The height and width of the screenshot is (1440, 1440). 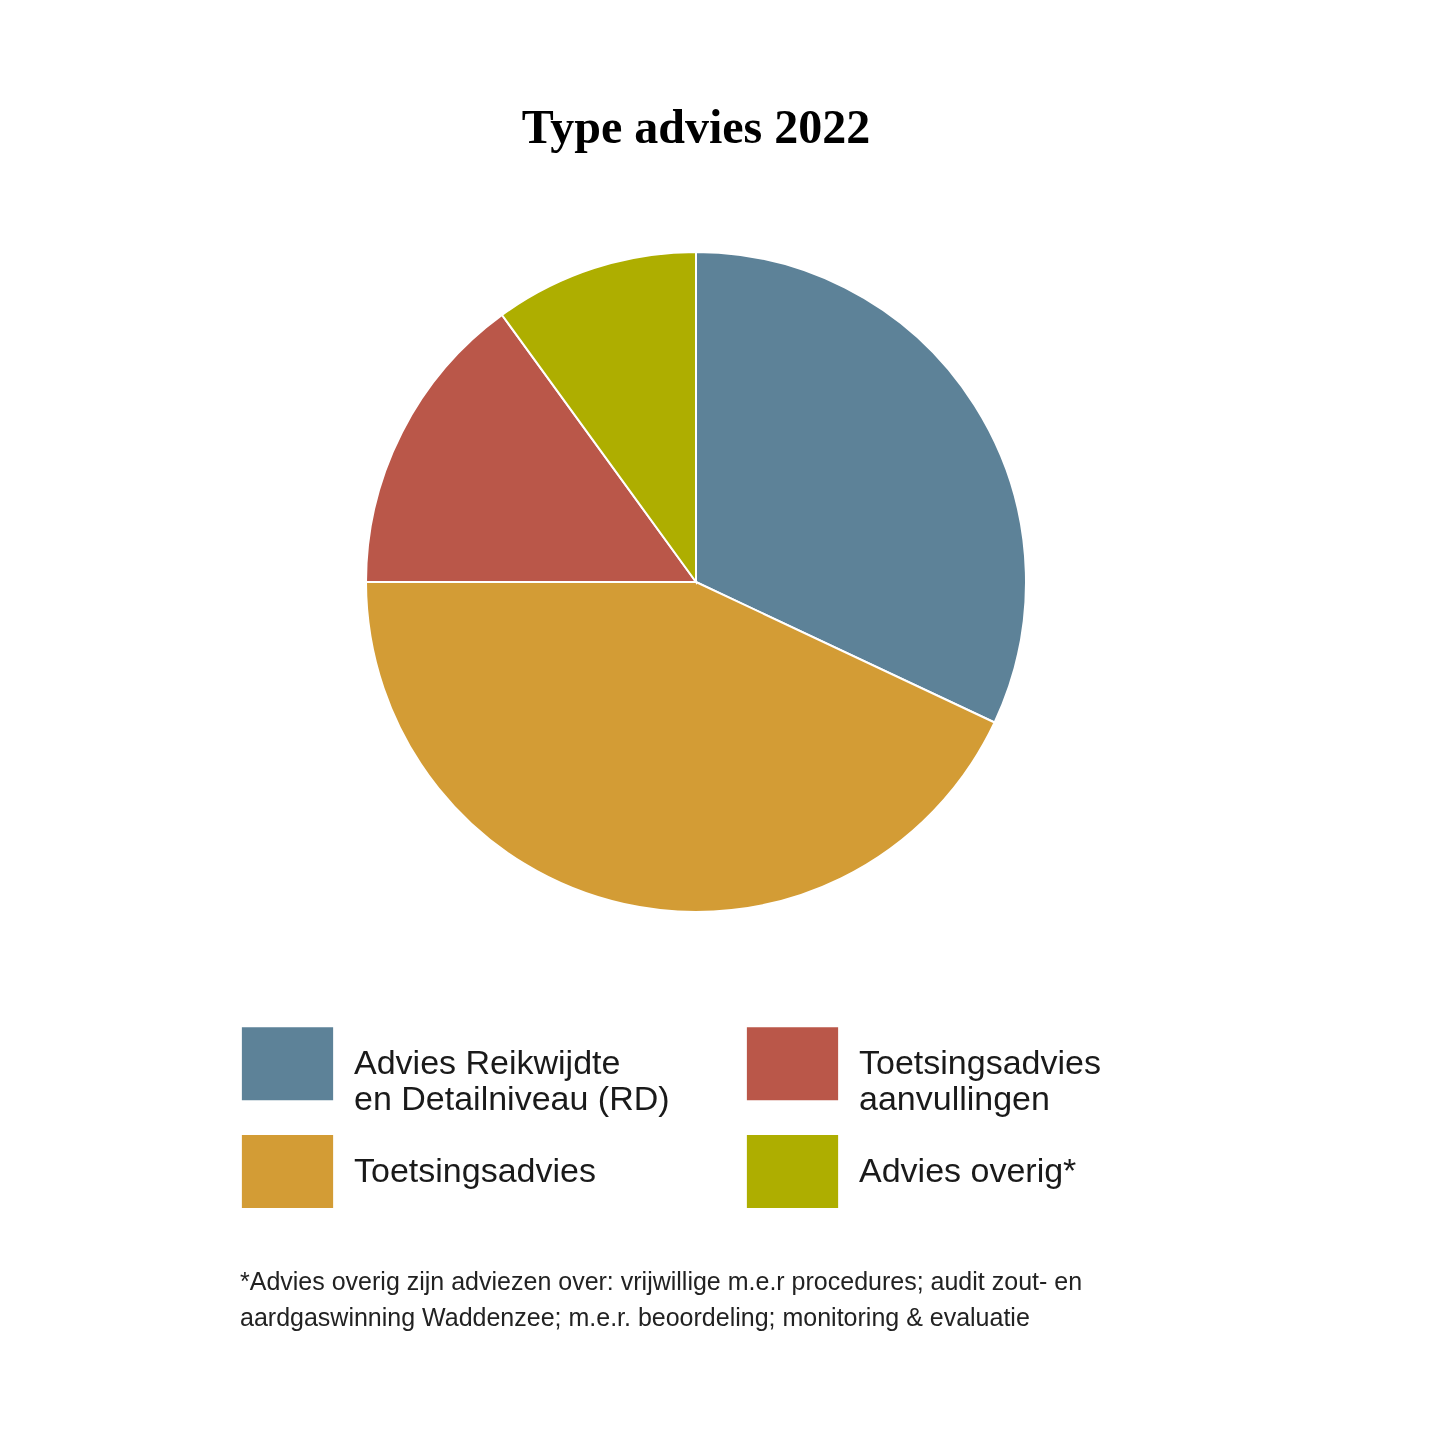 I want to click on legend-label: Advies overig*, so click(x=968, y=1169).